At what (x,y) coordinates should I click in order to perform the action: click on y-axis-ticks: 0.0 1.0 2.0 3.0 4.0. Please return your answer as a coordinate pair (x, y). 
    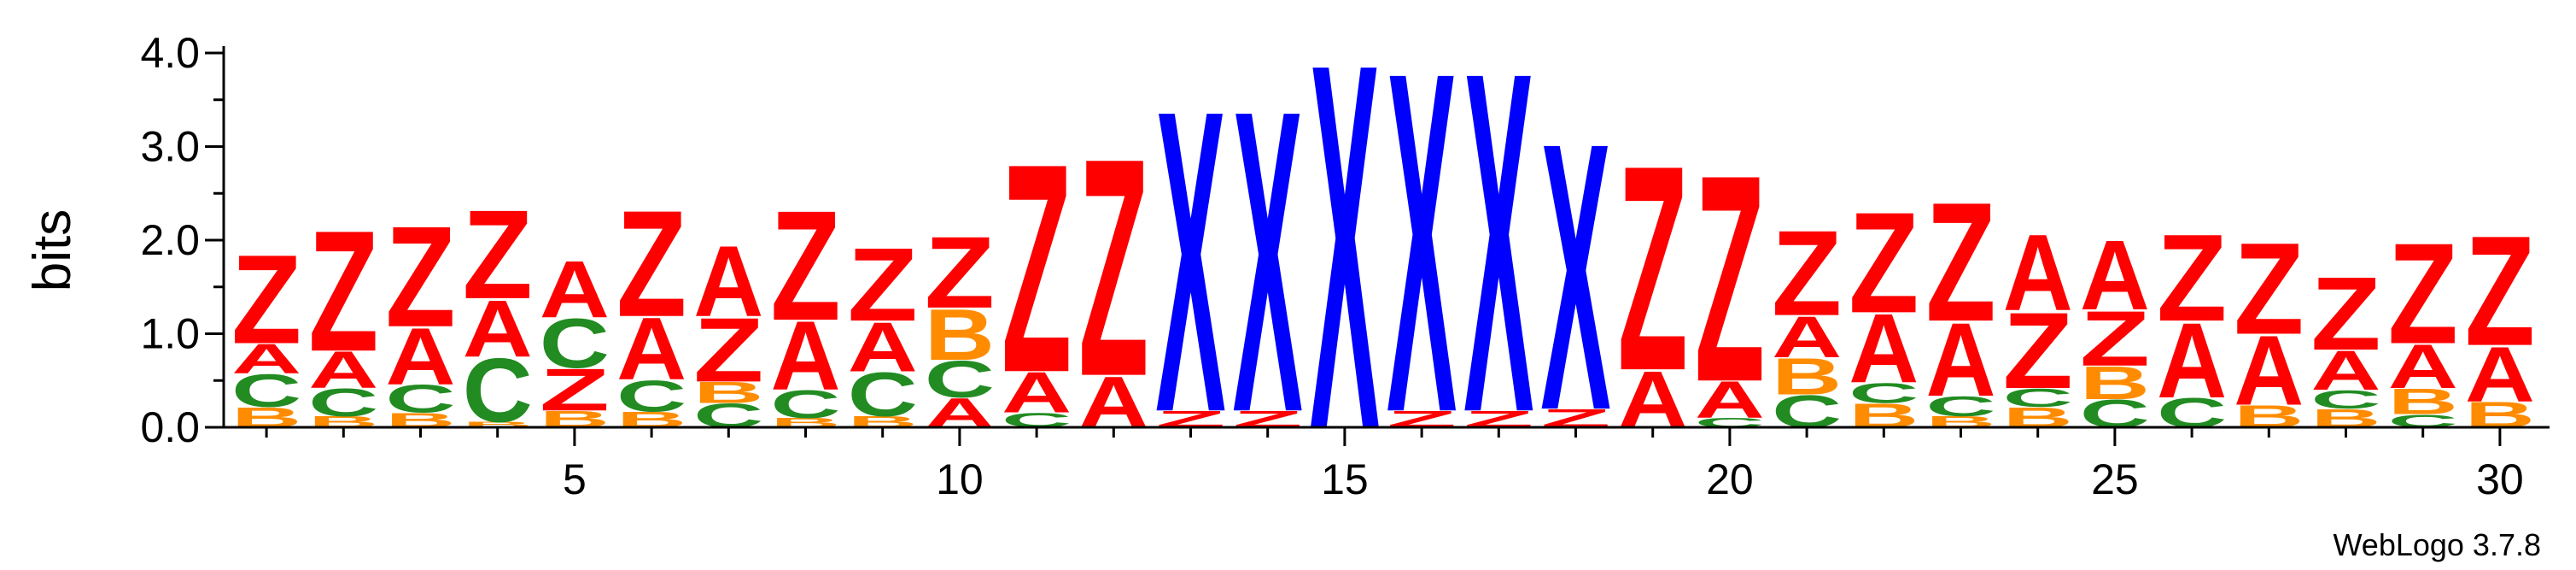
    Looking at the image, I should click on (182, 240).